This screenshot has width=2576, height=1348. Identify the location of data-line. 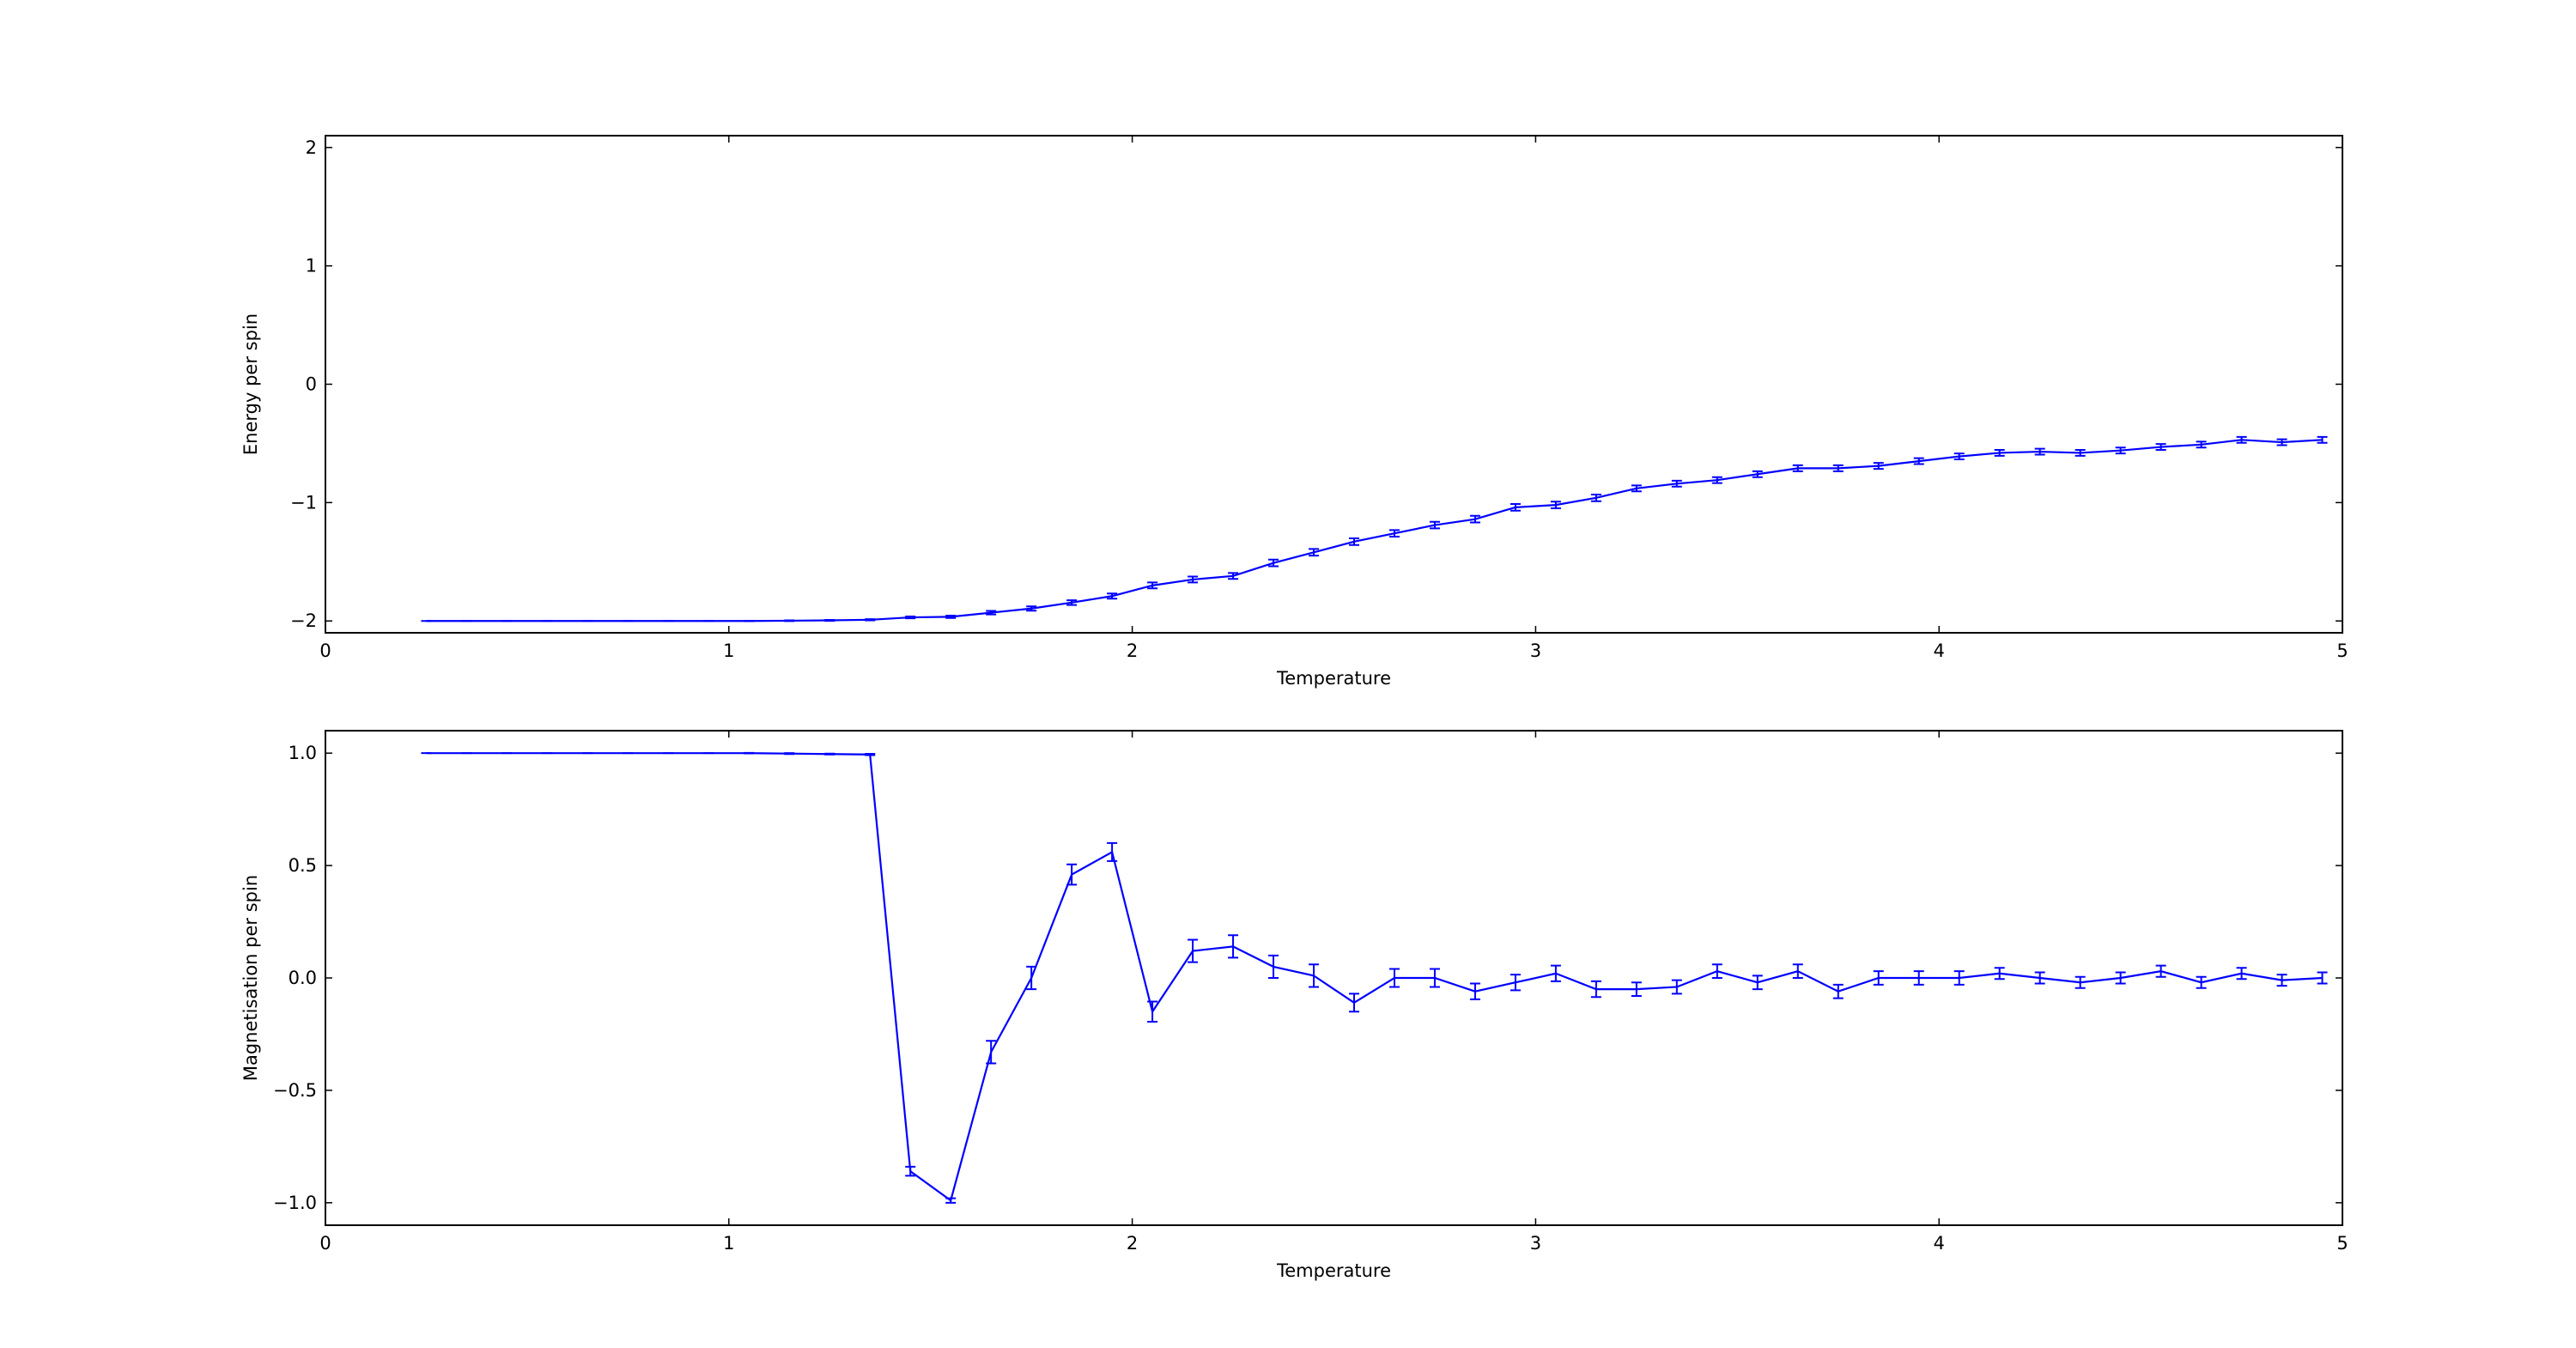
(1374, 531).